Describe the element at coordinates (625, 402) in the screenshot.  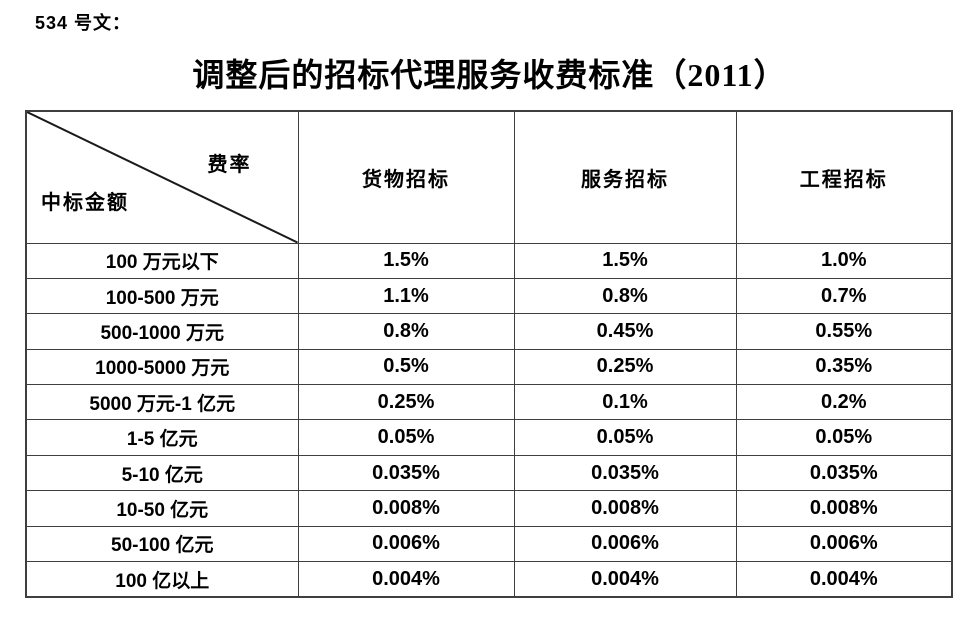
I see `services-rate-cell: 0.1%` at that location.